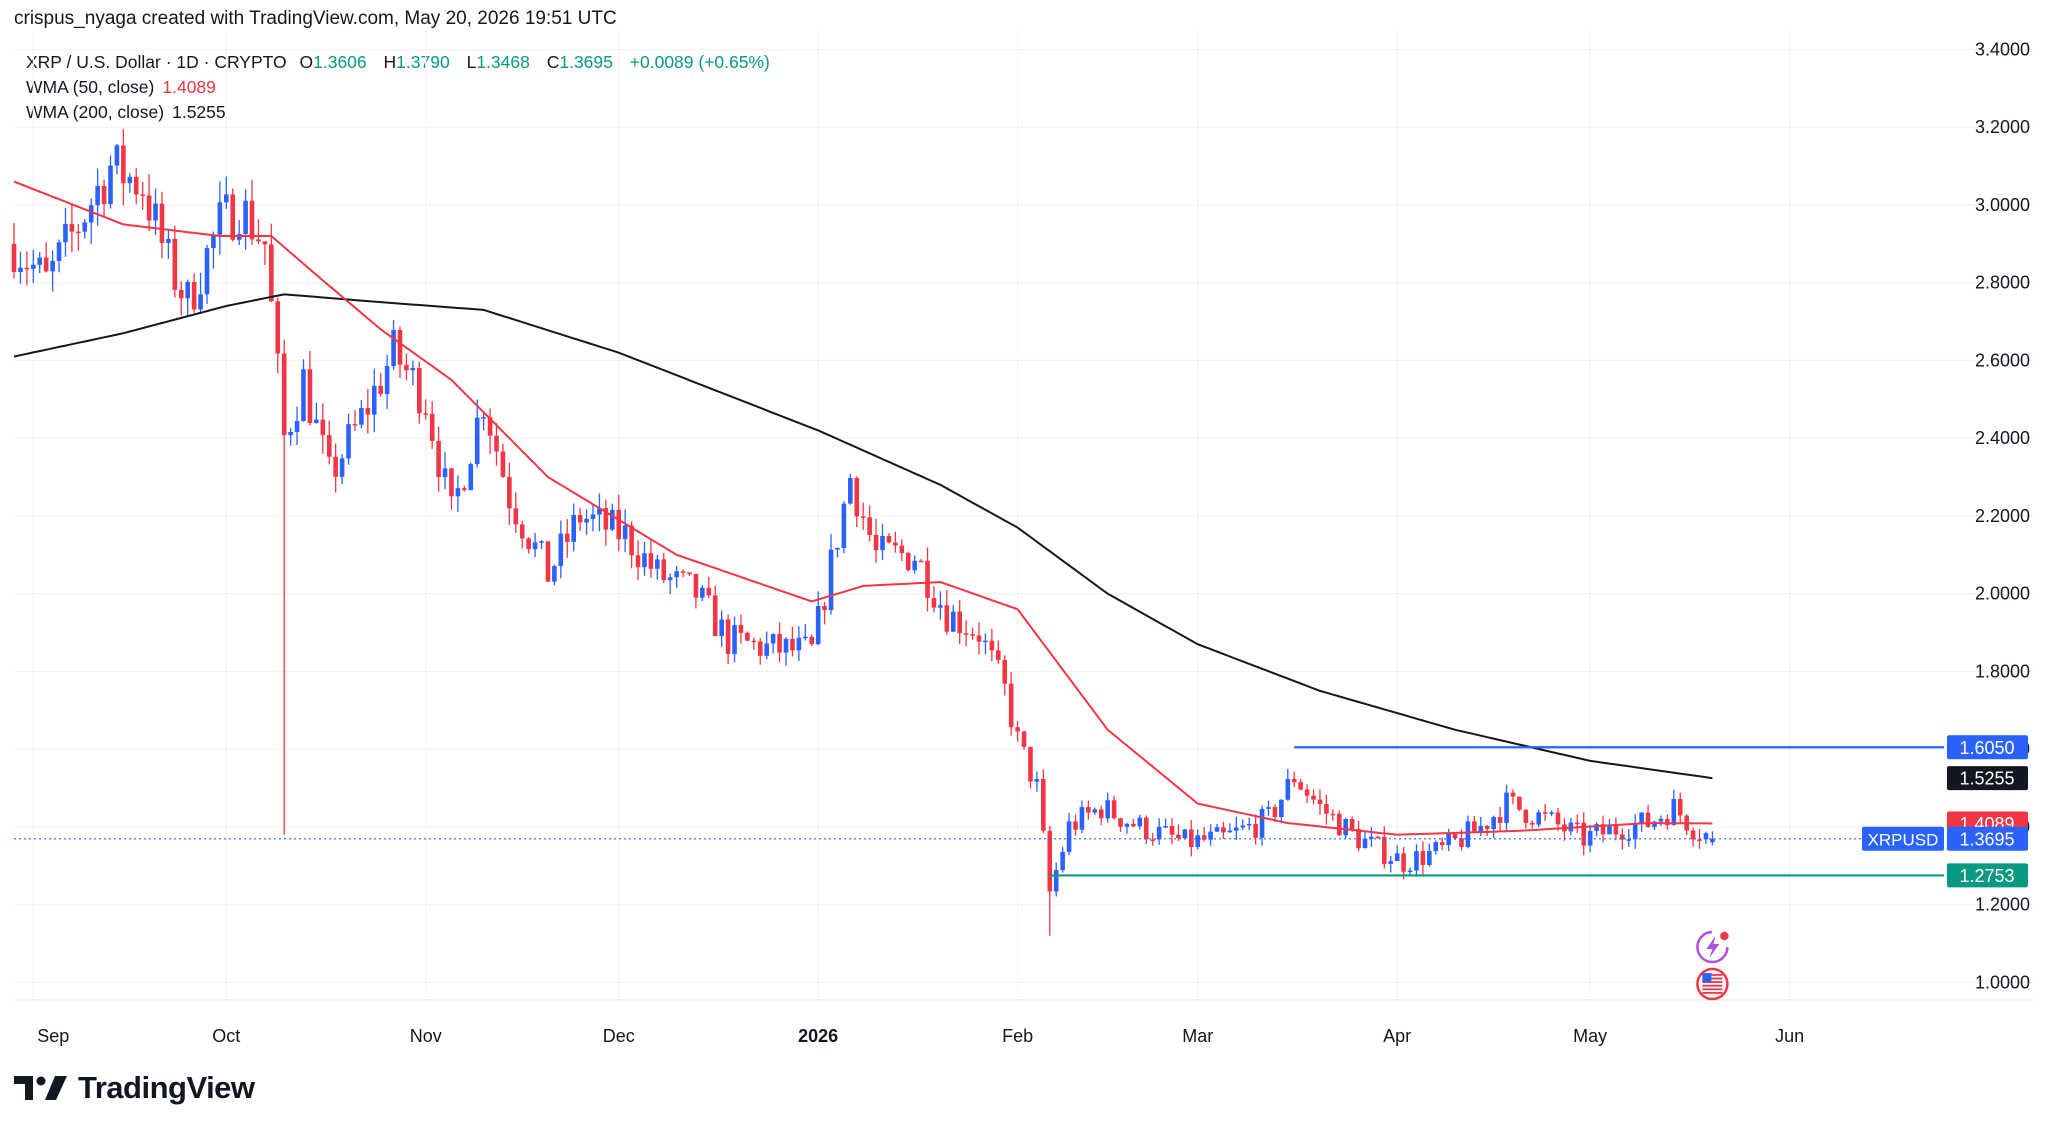 This screenshot has height=1134, width=2048. What do you see at coordinates (1789, 1036) in the screenshot?
I see `x-tick-label: Jun` at bounding box center [1789, 1036].